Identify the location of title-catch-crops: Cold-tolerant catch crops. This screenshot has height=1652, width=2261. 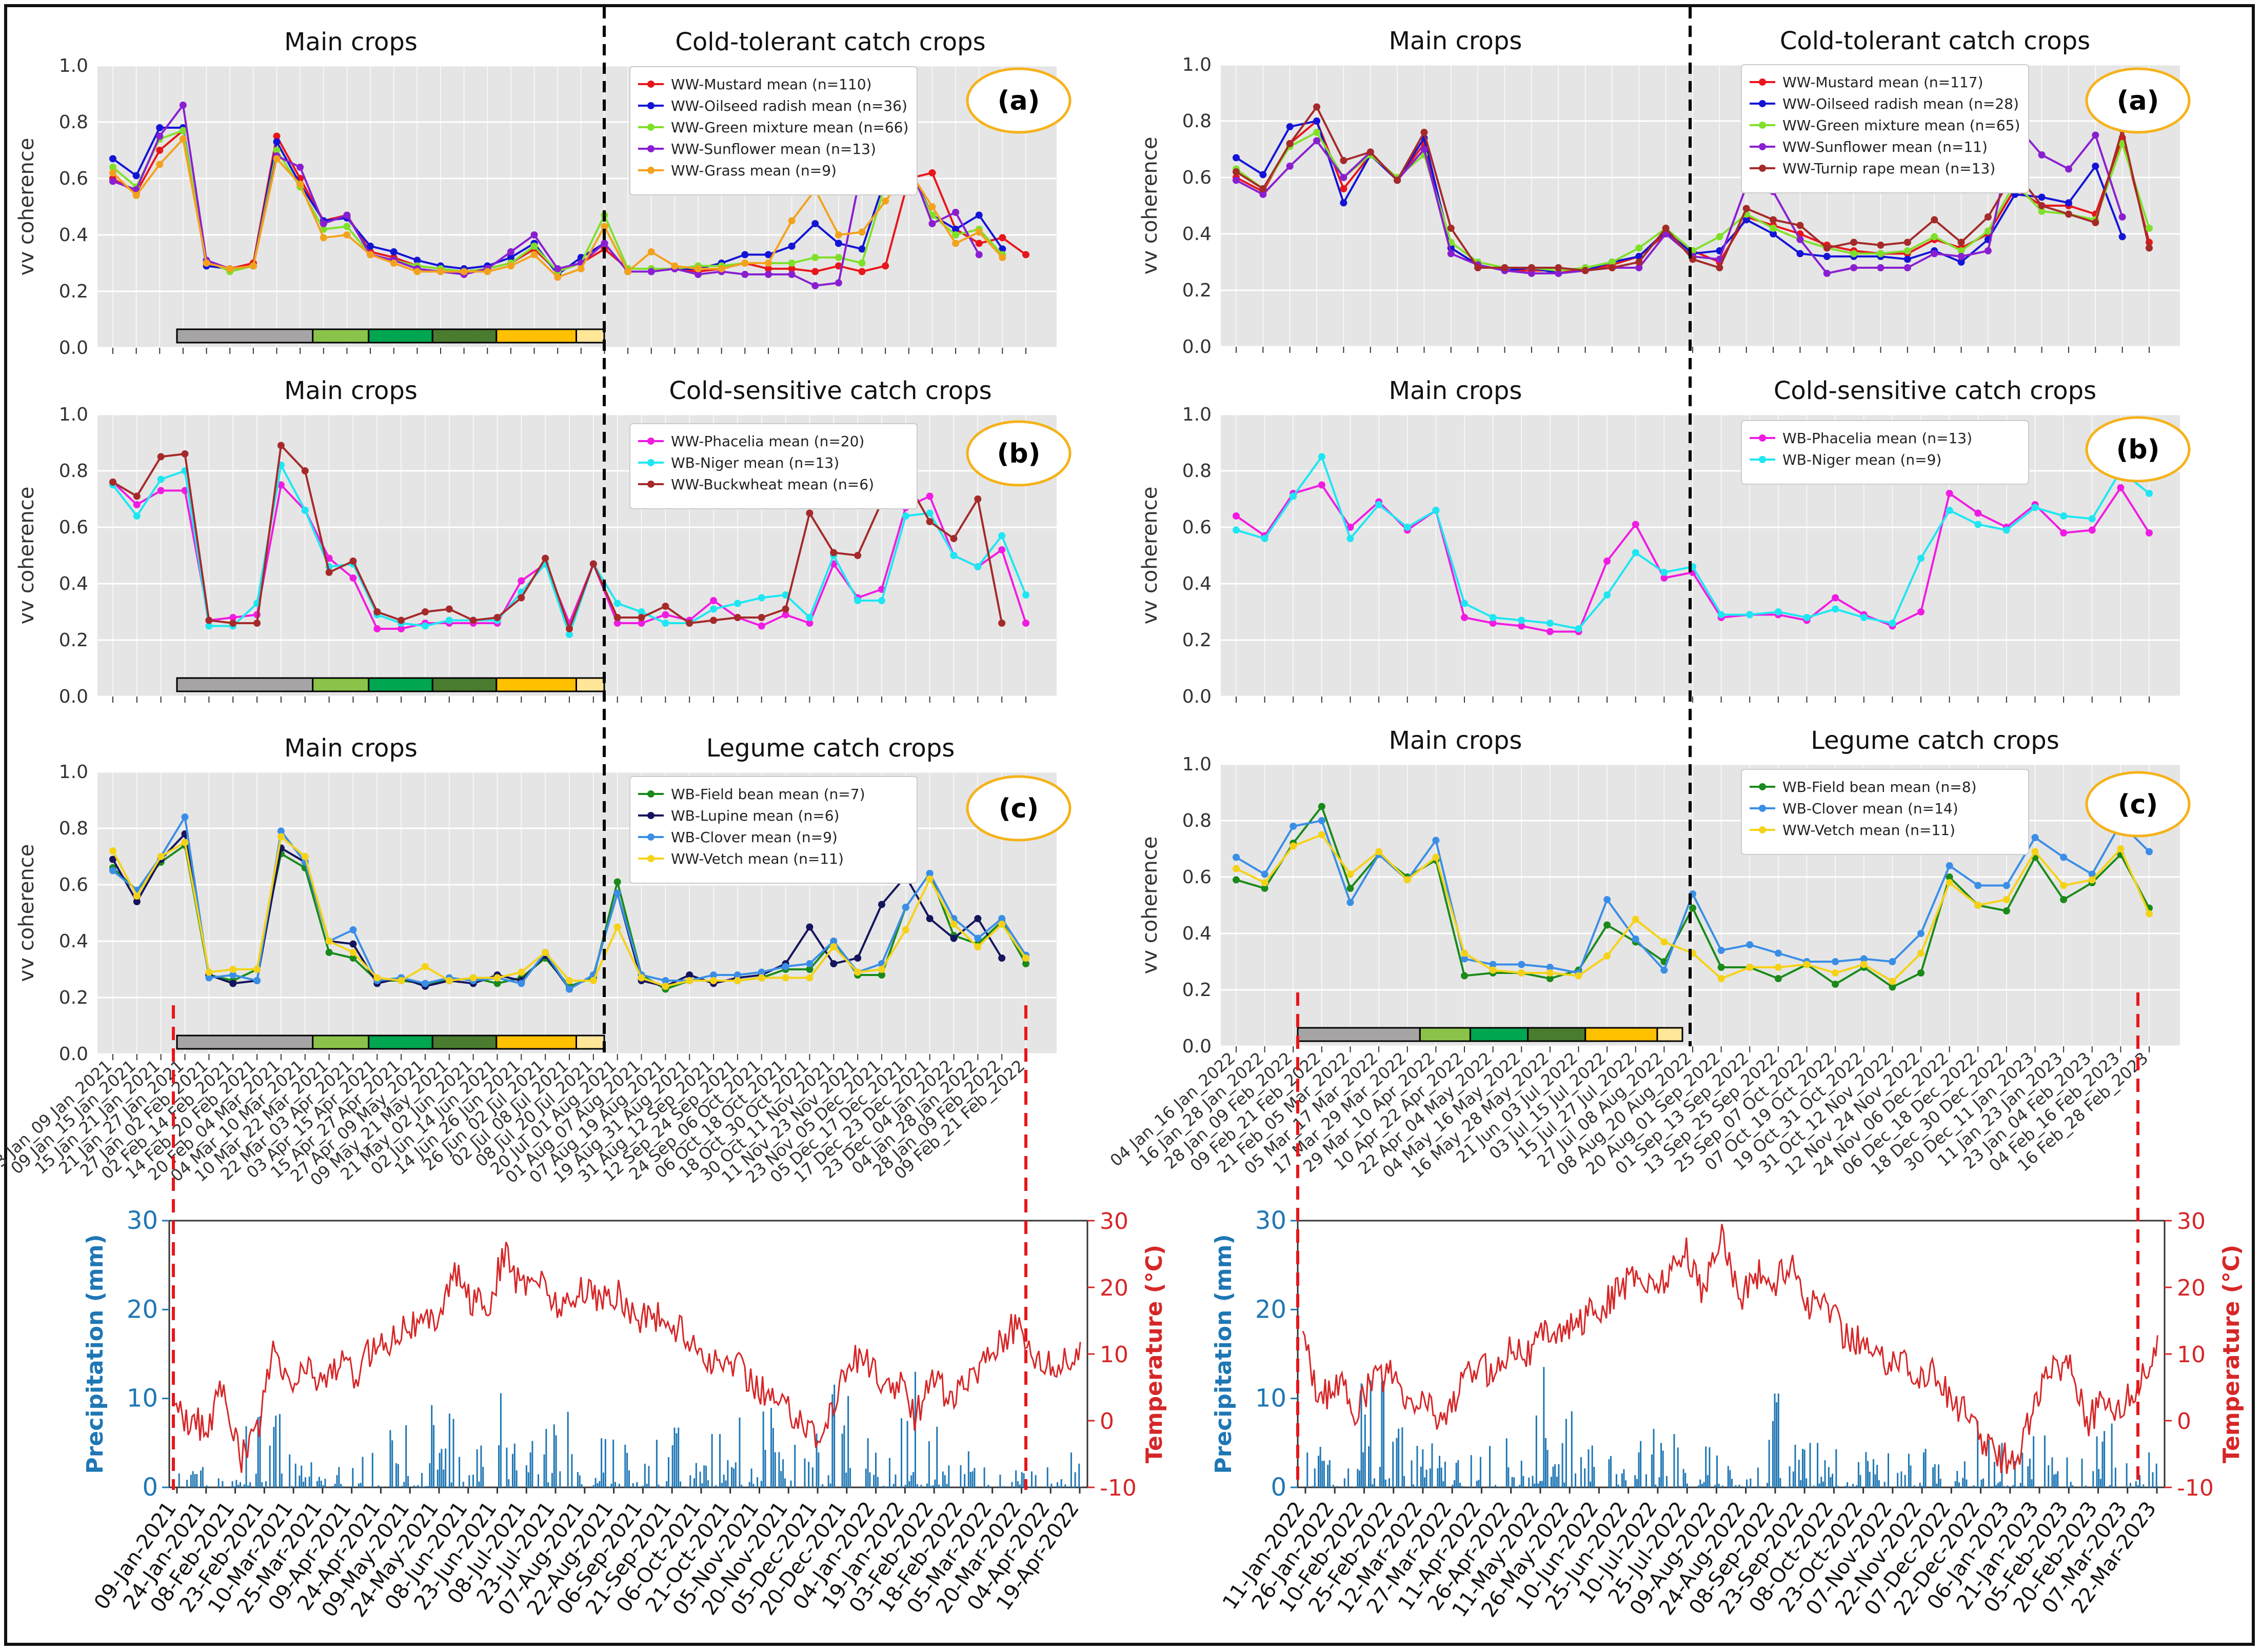
(1935, 41).